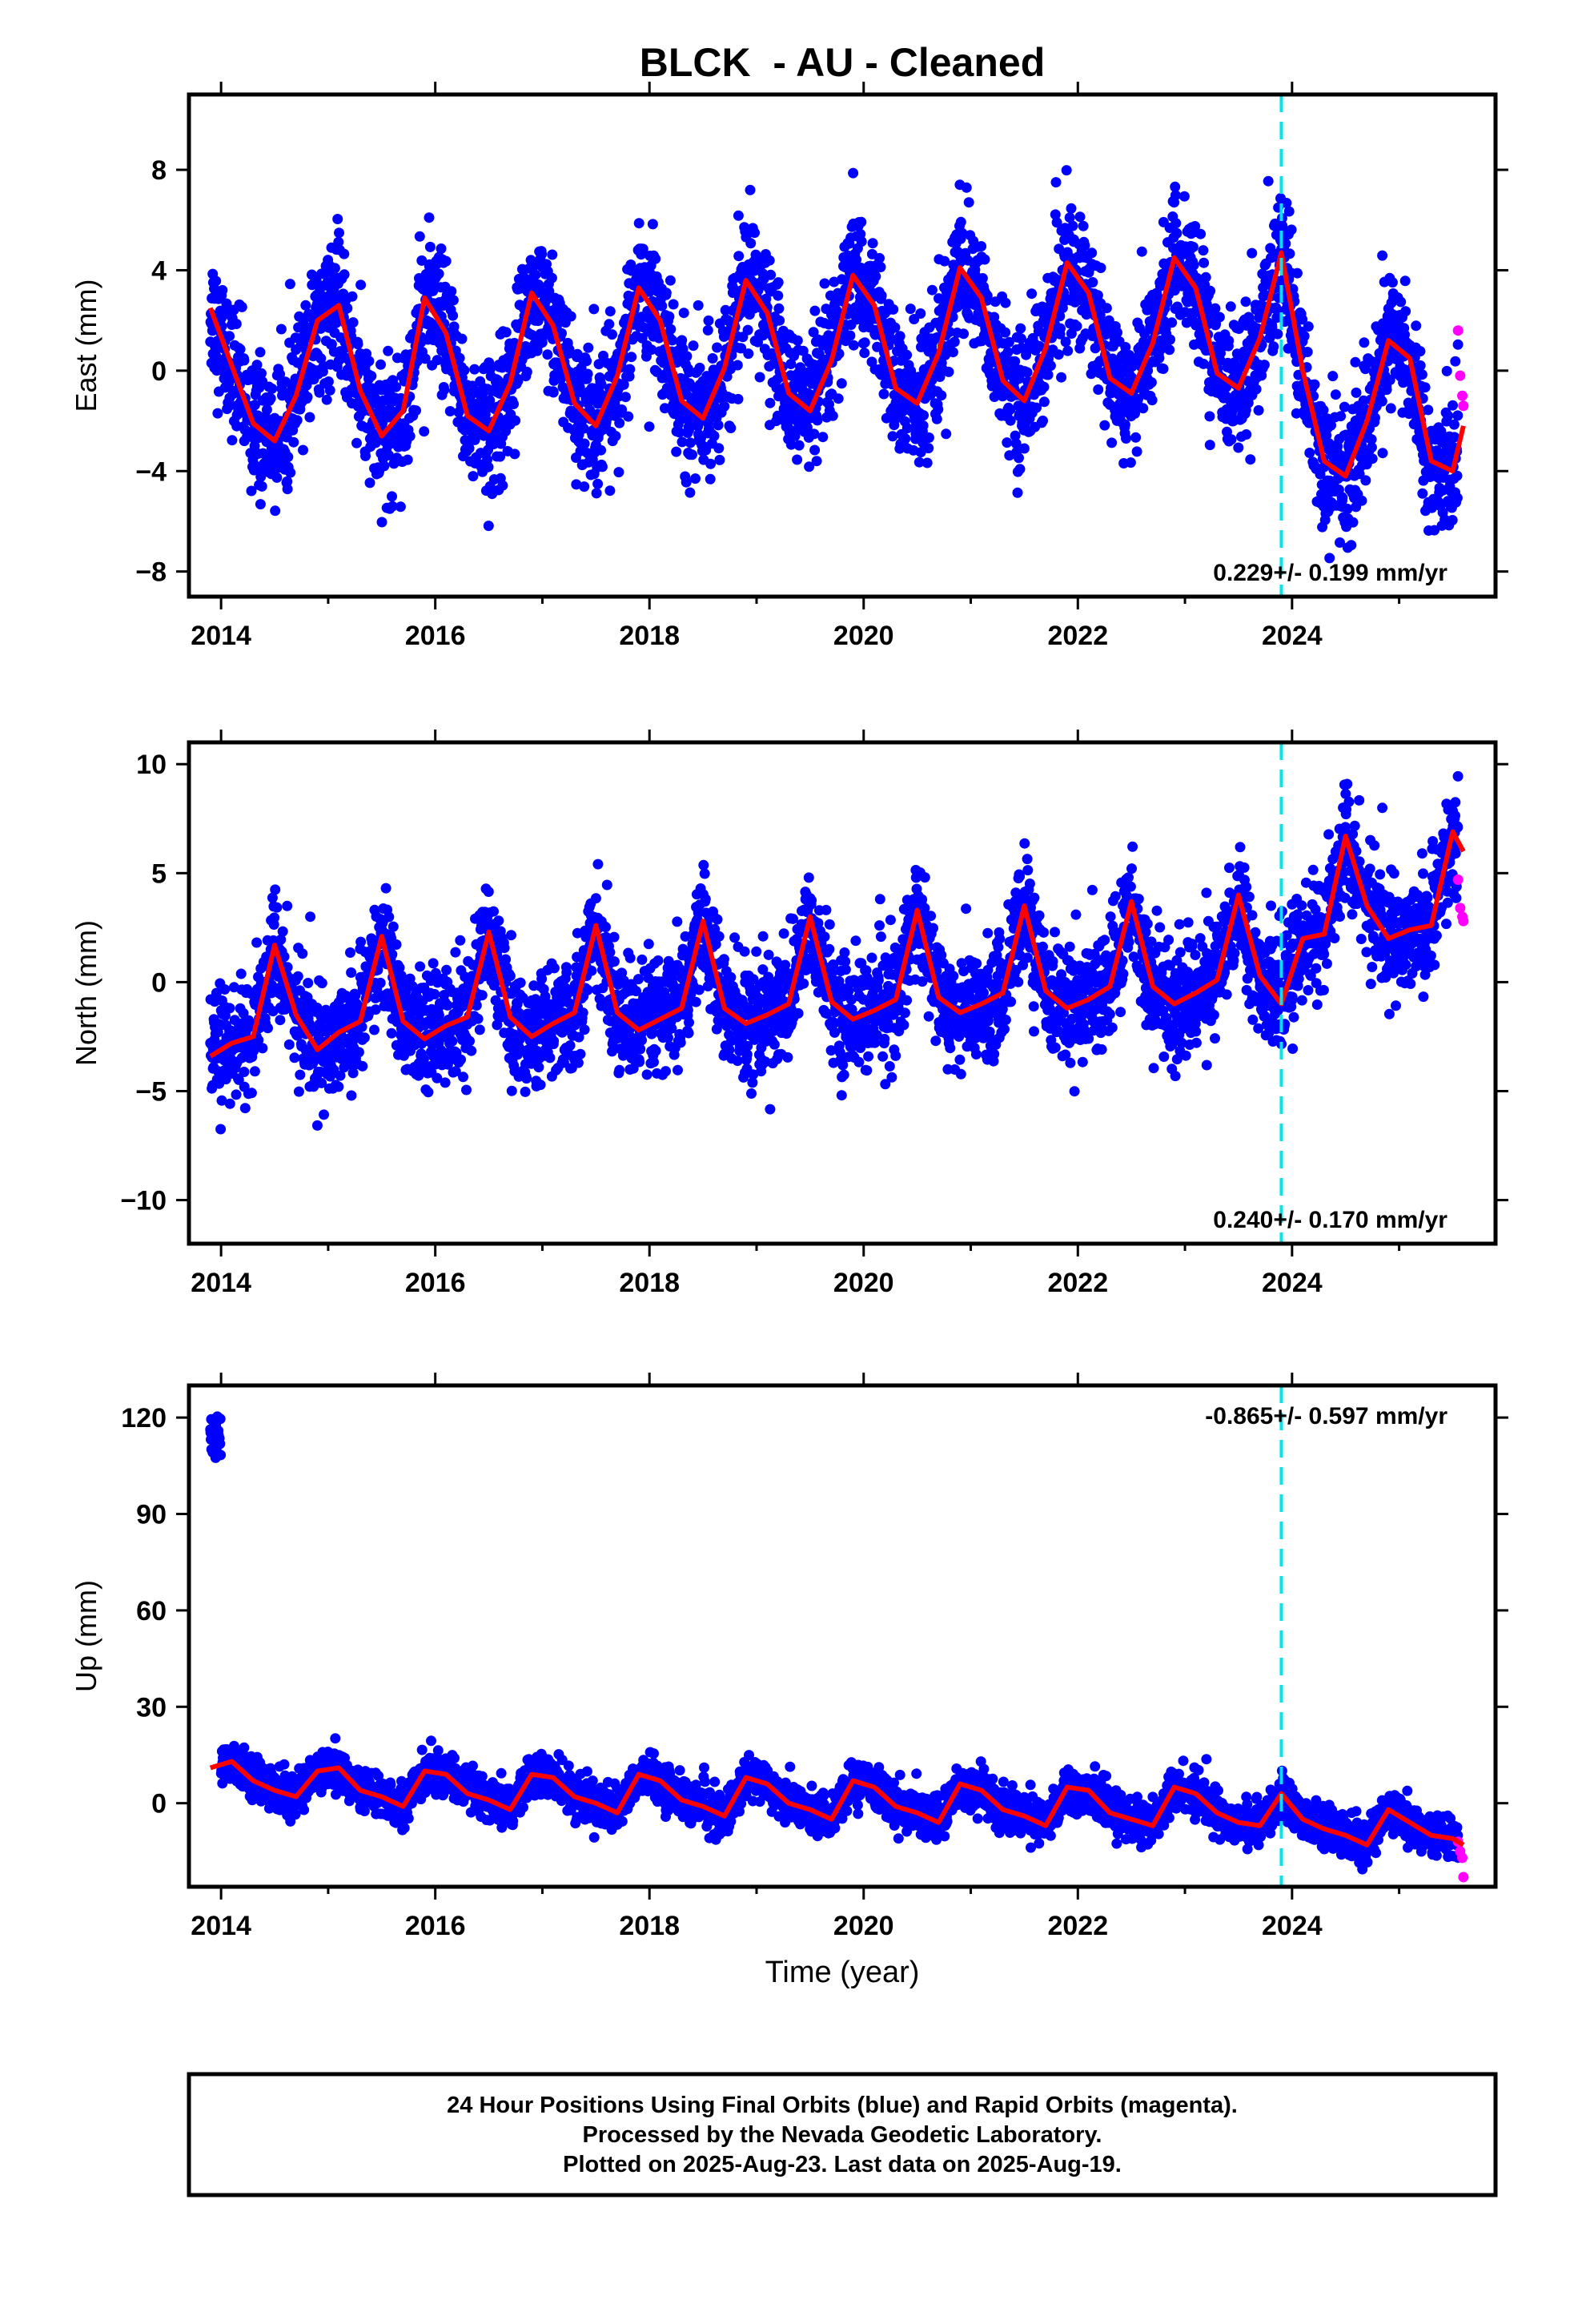 This screenshot has width=1582, height=2324. Describe the element at coordinates (151, 471) in the screenshot. I see `y-tick-label: −4` at that location.